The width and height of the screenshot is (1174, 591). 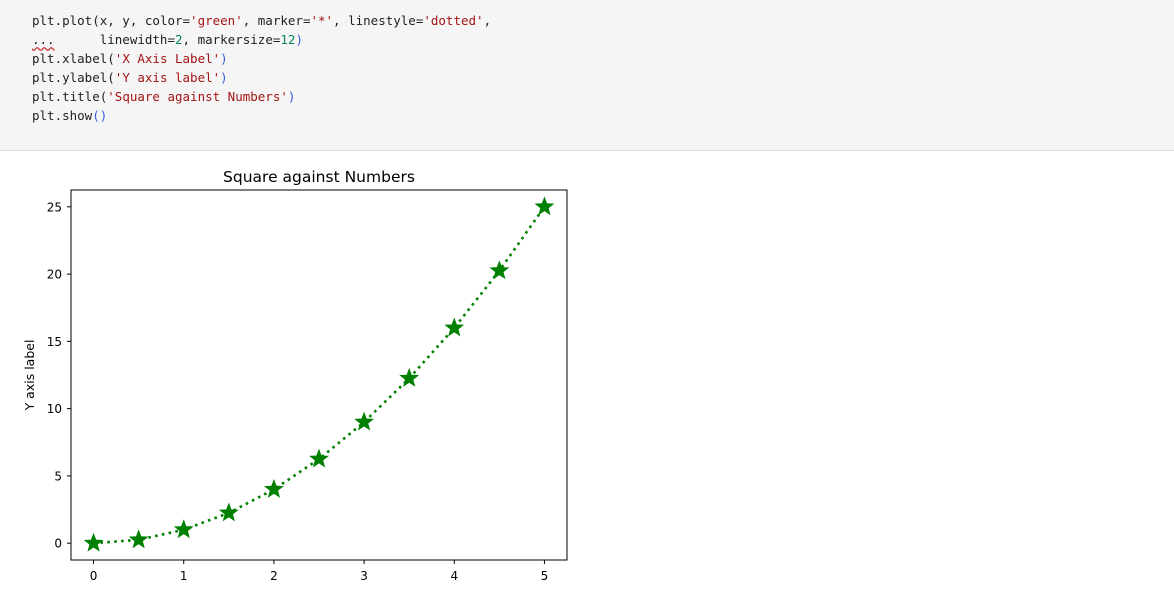 What do you see at coordinates (54, 207) in the screenshot?
I see `y-tick-label: 25` at bounding box center [54, 207].